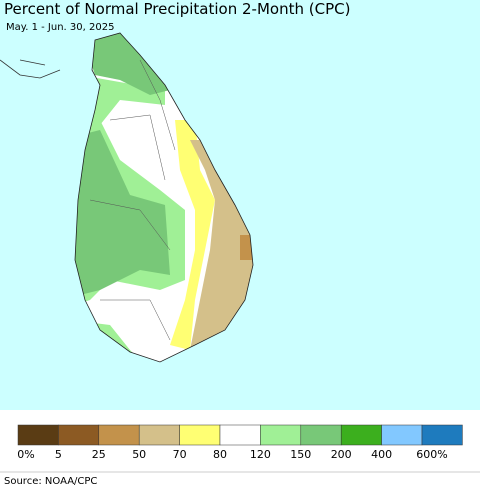  I want to click on legend: 0% 5 25 50 70 80 120 150 200 400 600%, so click(240, 442).